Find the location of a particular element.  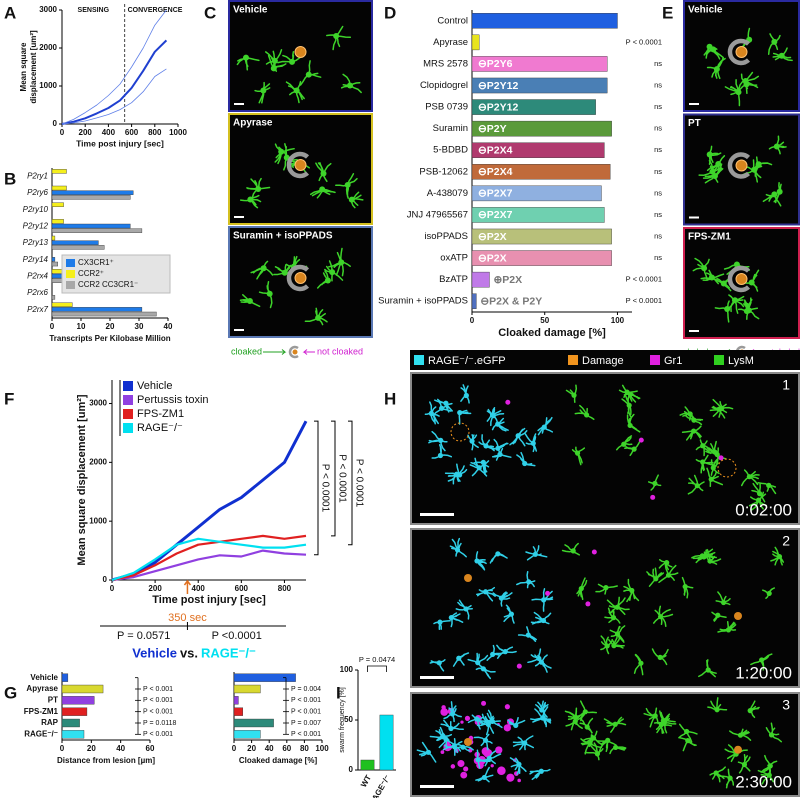

y-tick-label: 2000 is located at coordinates (98, 461).